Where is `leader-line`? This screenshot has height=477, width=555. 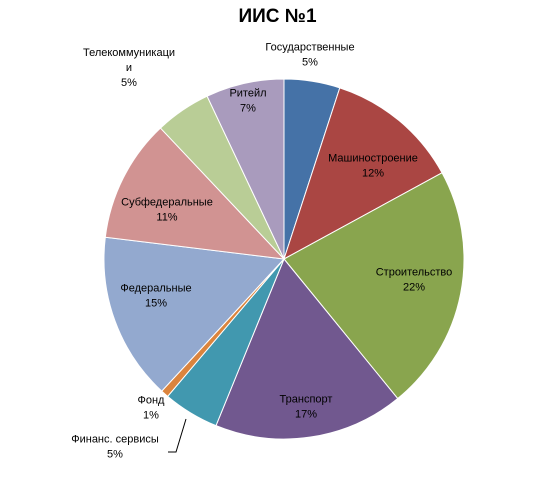 leader-line is located at coordinates (177, 435).